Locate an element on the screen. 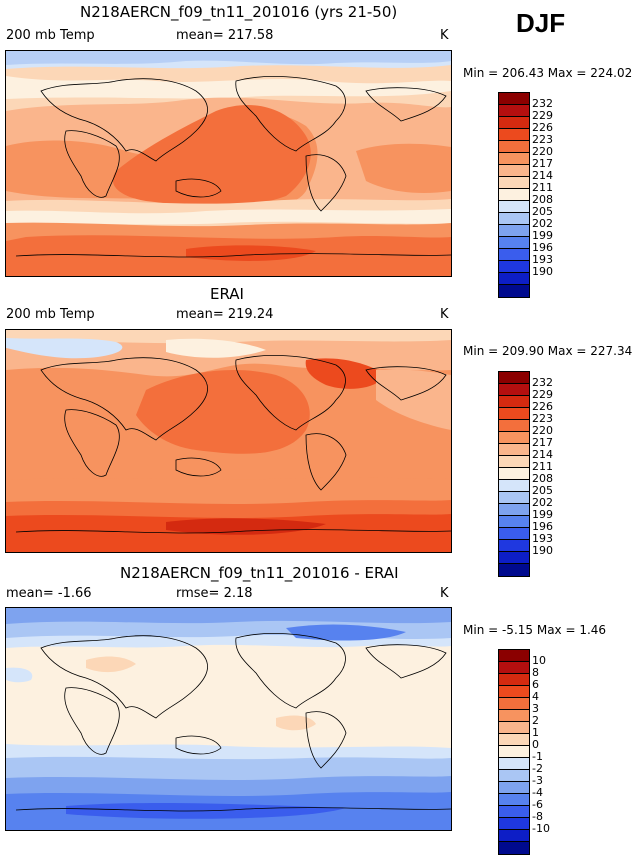  season-label: DJF is located at coordinates (541, 23).